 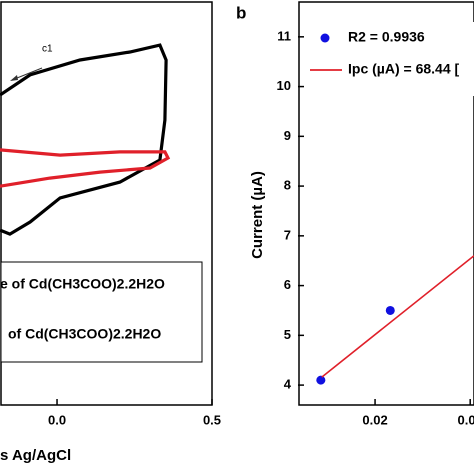 What do you see at coordinates (257, 215) in the screenshot?
I see `y-axis-label: Current (µA)` at bounding box center [257, 215].